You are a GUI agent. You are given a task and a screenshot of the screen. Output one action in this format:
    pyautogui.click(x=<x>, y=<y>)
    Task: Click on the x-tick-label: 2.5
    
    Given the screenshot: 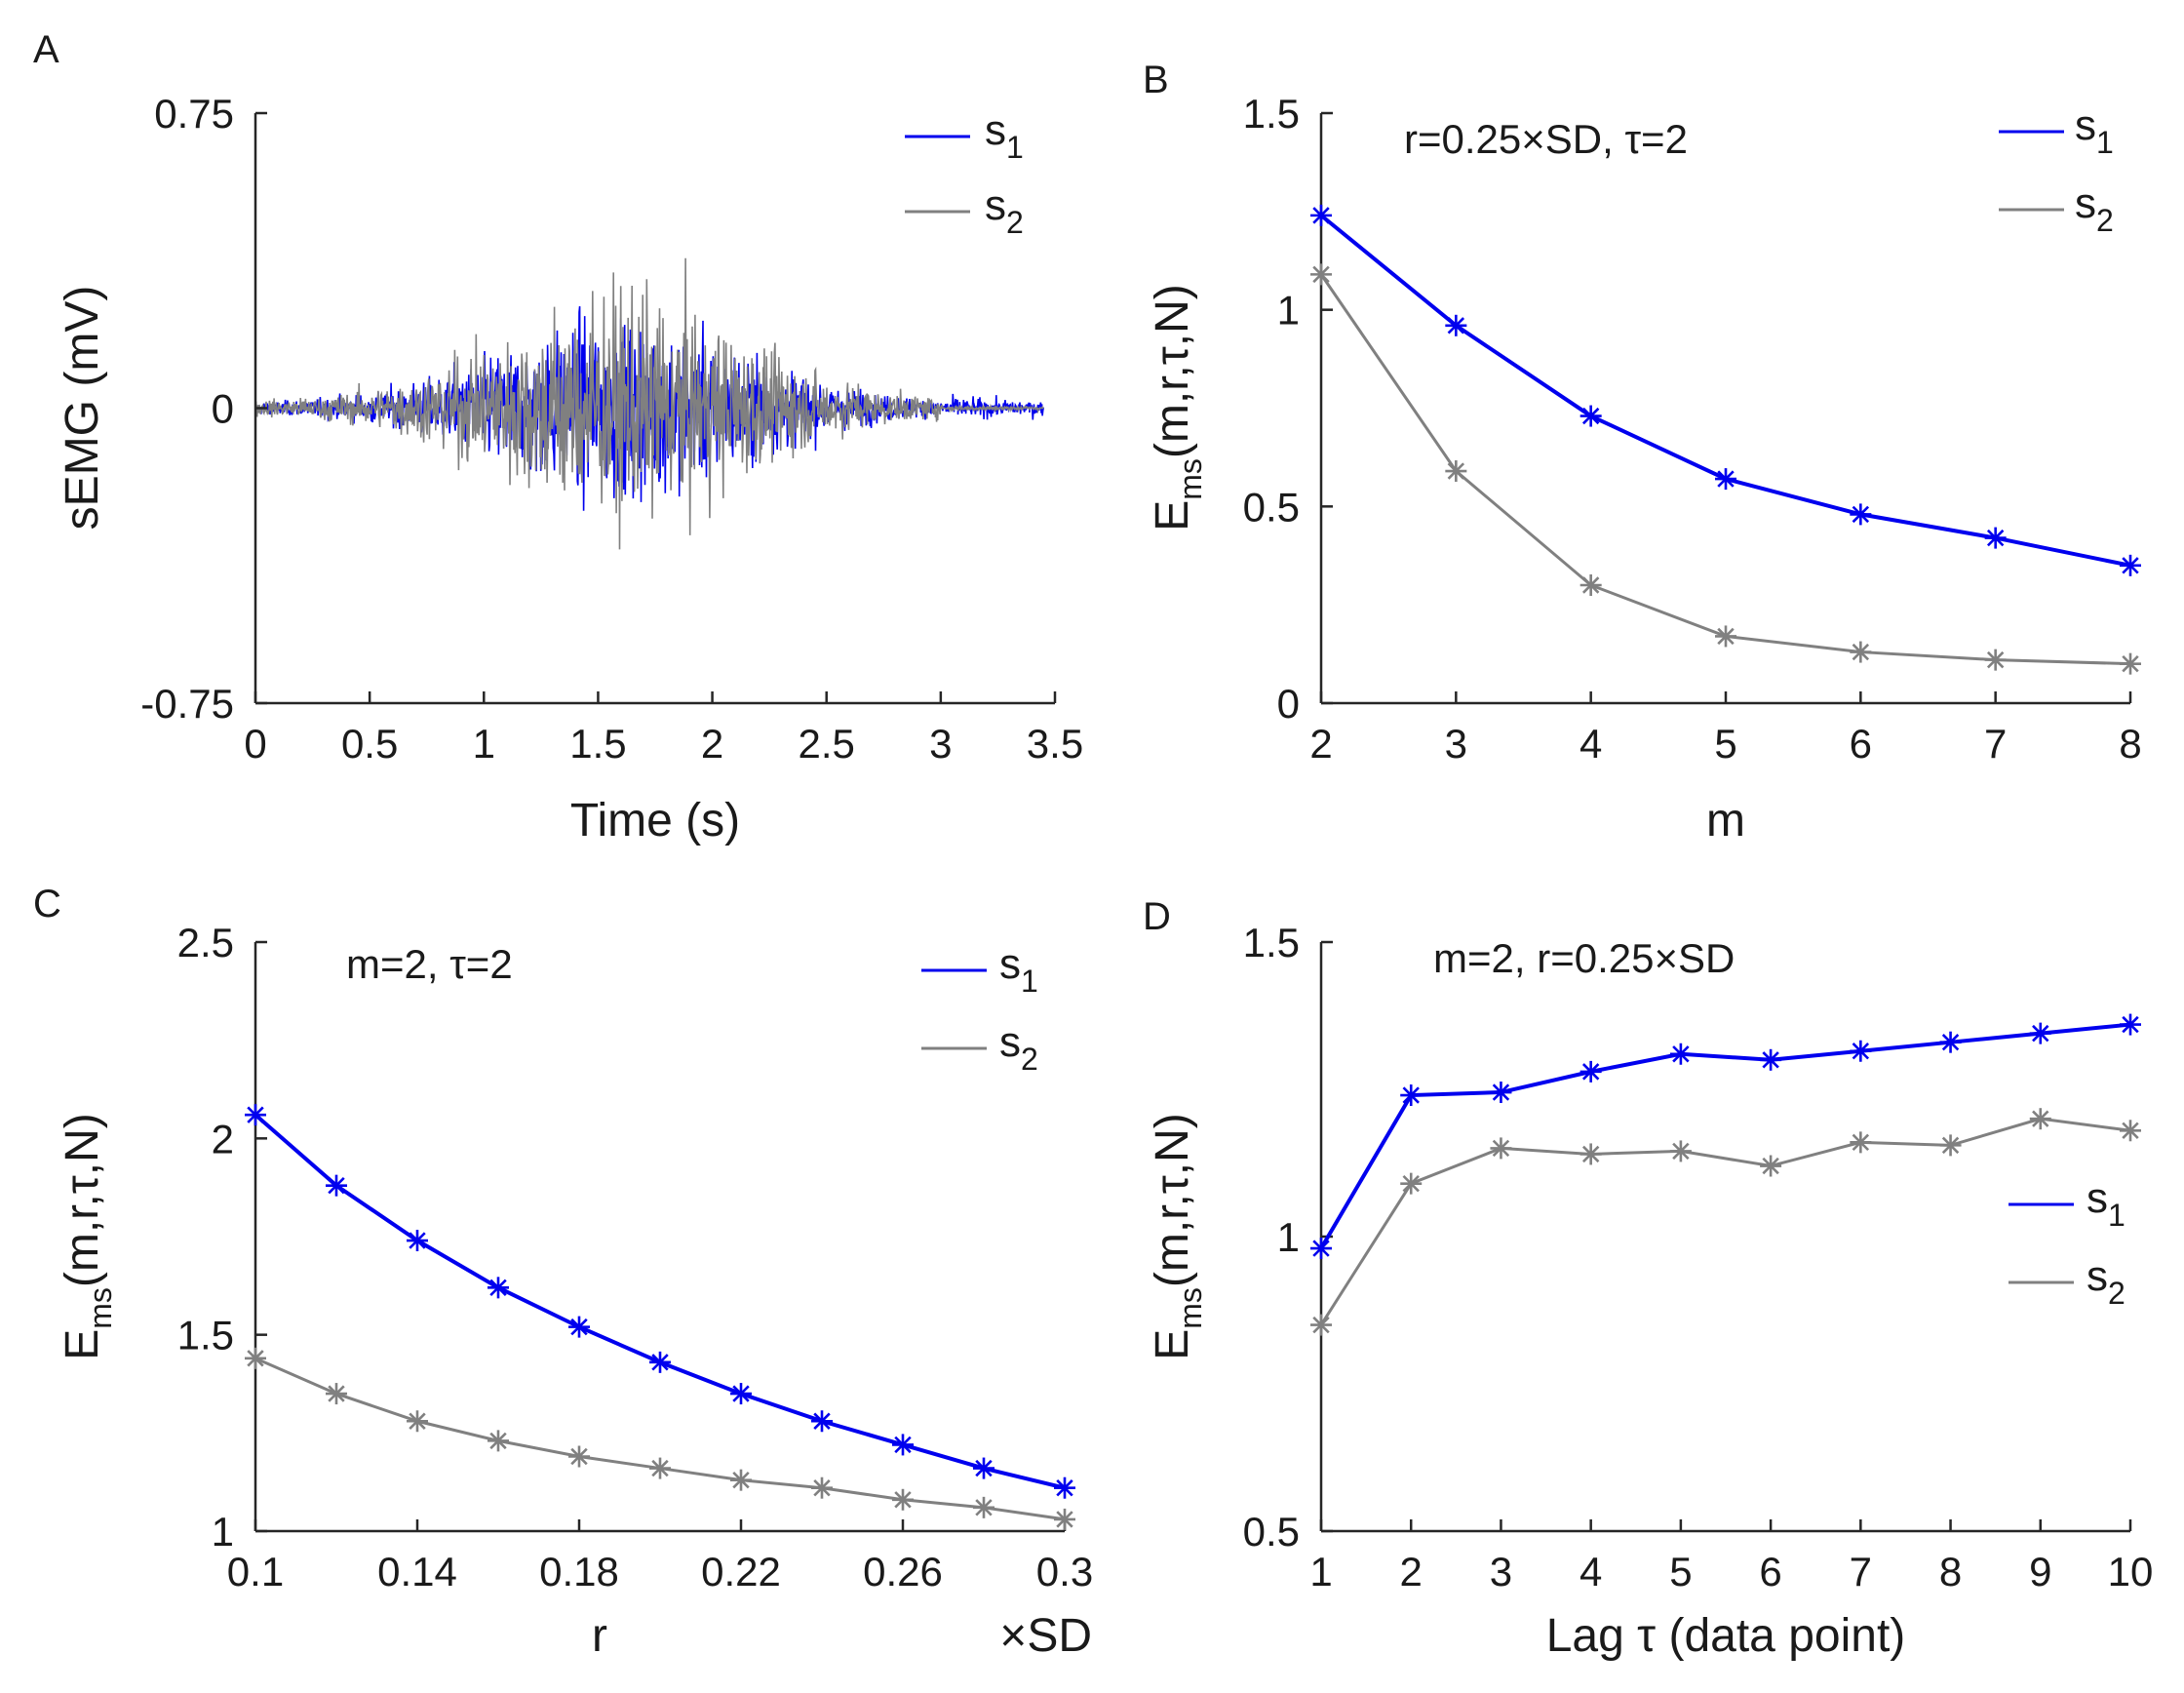 What is the action you would take?
    pyautogui.click(x=827, y=744)
    